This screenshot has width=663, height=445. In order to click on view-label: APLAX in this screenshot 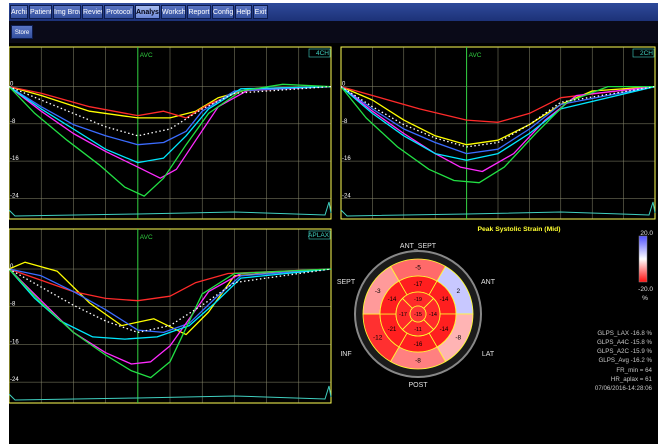, I will do `click(319, 235)`.